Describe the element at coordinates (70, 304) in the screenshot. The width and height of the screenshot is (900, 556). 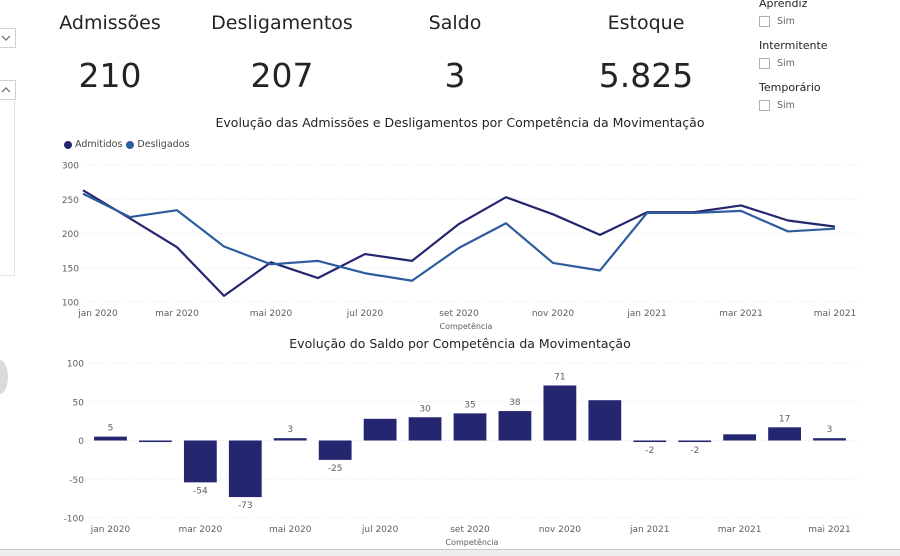
I see `y-tick-label: 100` at that location.